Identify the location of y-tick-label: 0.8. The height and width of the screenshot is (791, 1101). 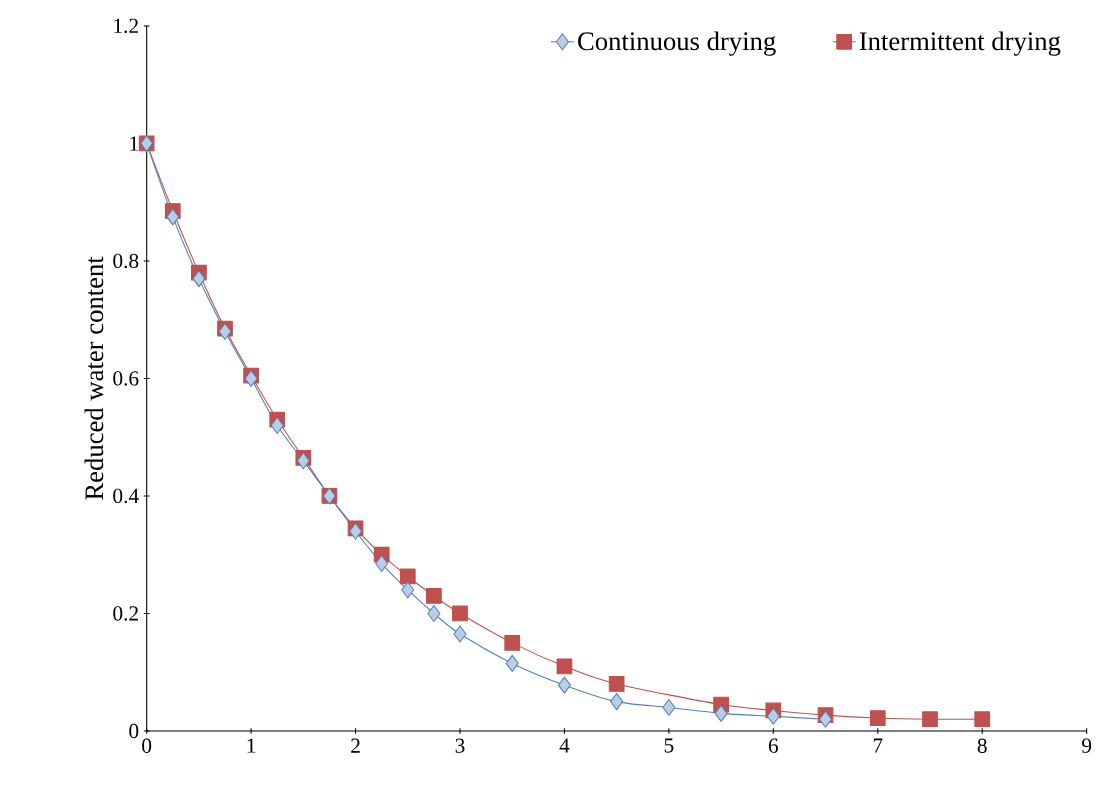
(126, 261).